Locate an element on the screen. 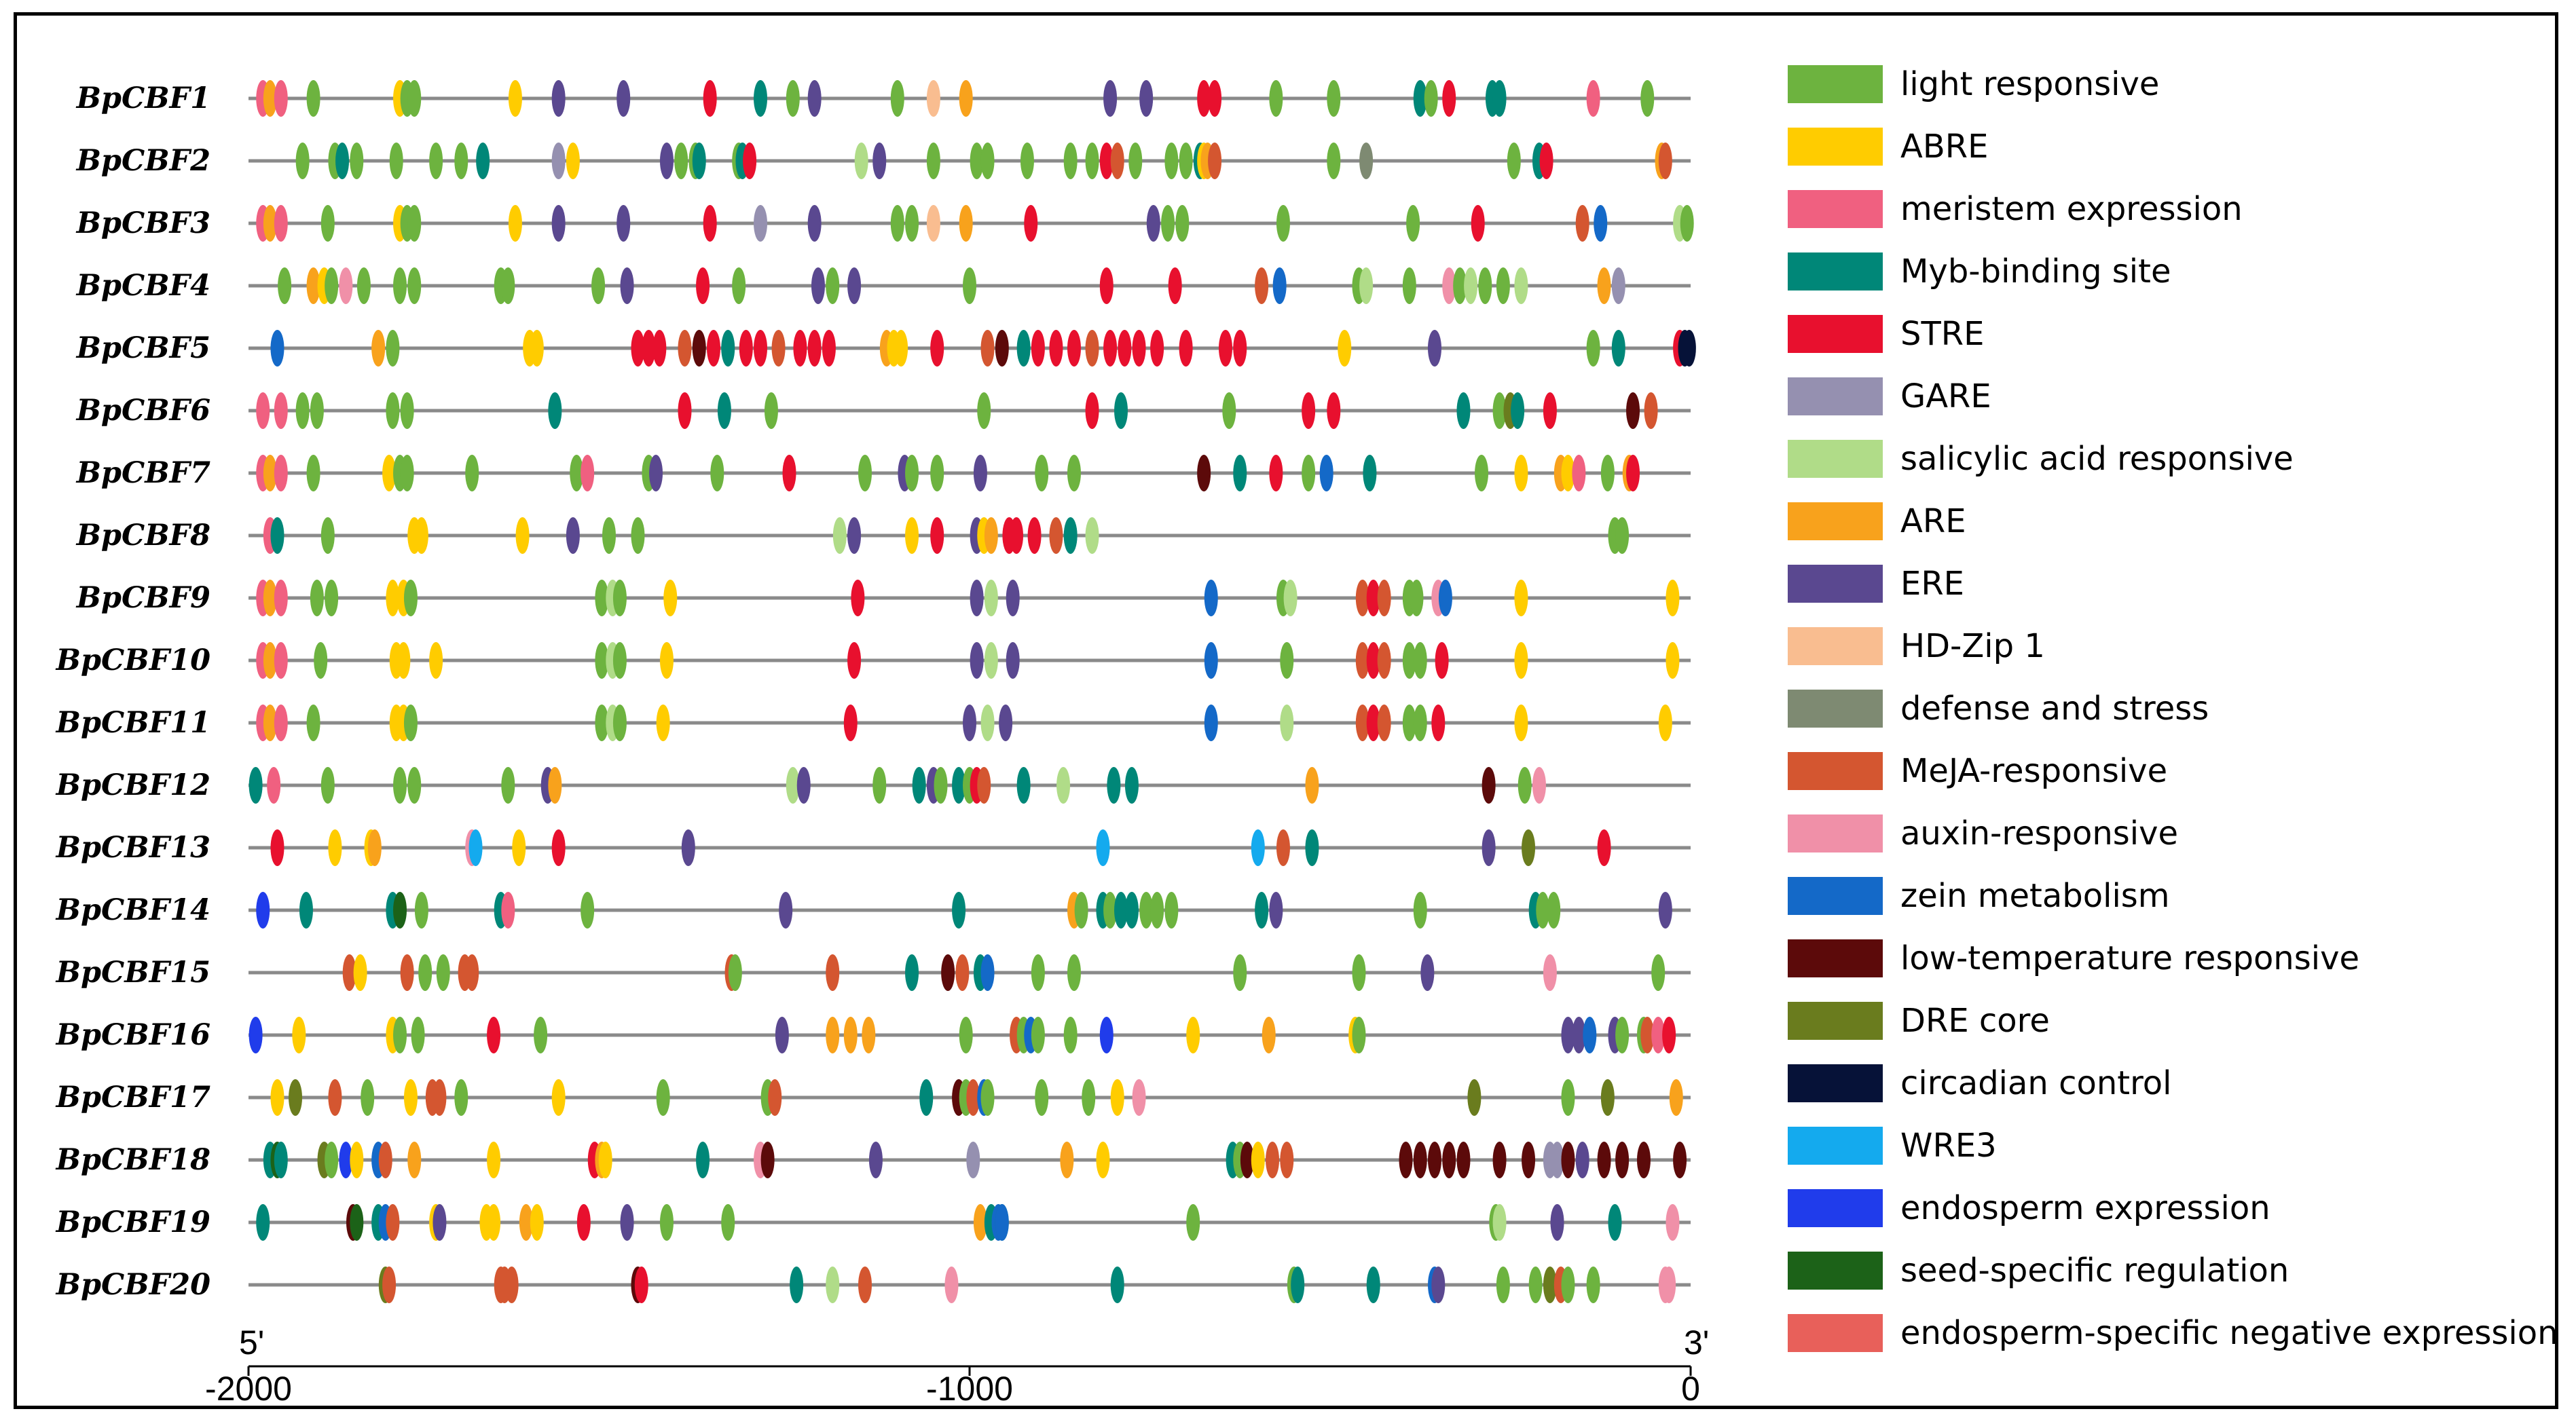 This screenshot has width=2576, height=1424. legend-item: meristem expression is located at coordinates (2175, 209).